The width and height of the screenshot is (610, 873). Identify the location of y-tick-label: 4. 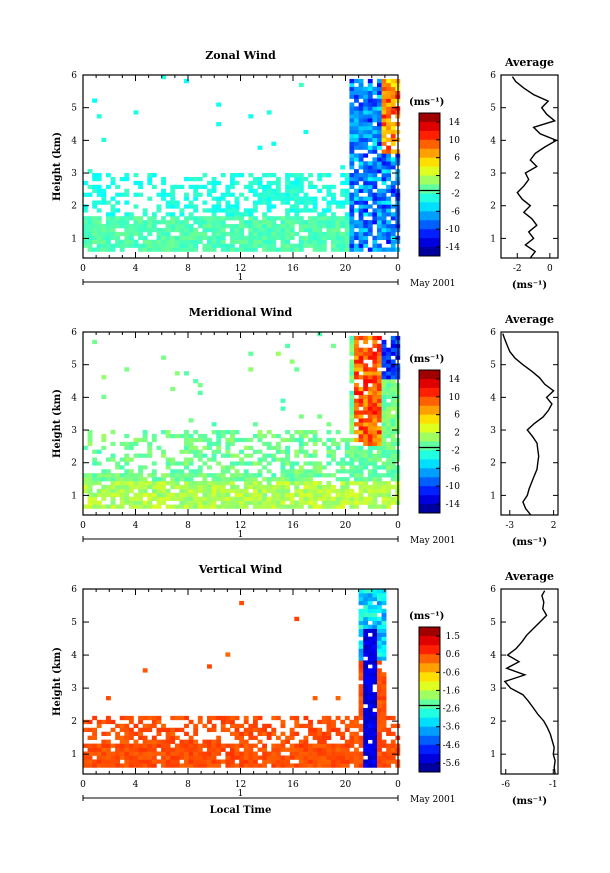
(74, 141).